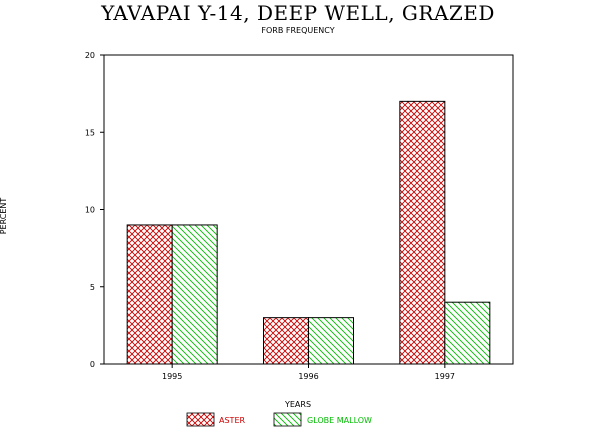 The height and width of the screenshot is (434, 600). Describe the element at coordinates (297, 404) in the screenshot. I see `x-axis-label: YEARS` at that location.